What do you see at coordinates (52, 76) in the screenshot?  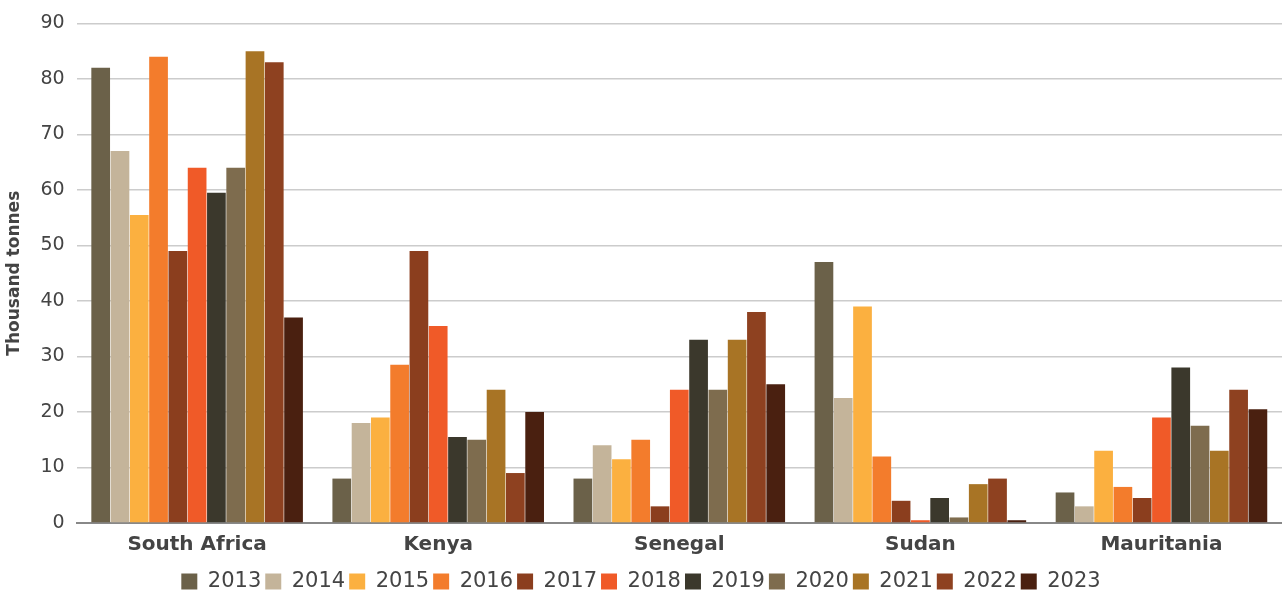 I see `y-tick-label: 80` at bounding box center [52, 76].